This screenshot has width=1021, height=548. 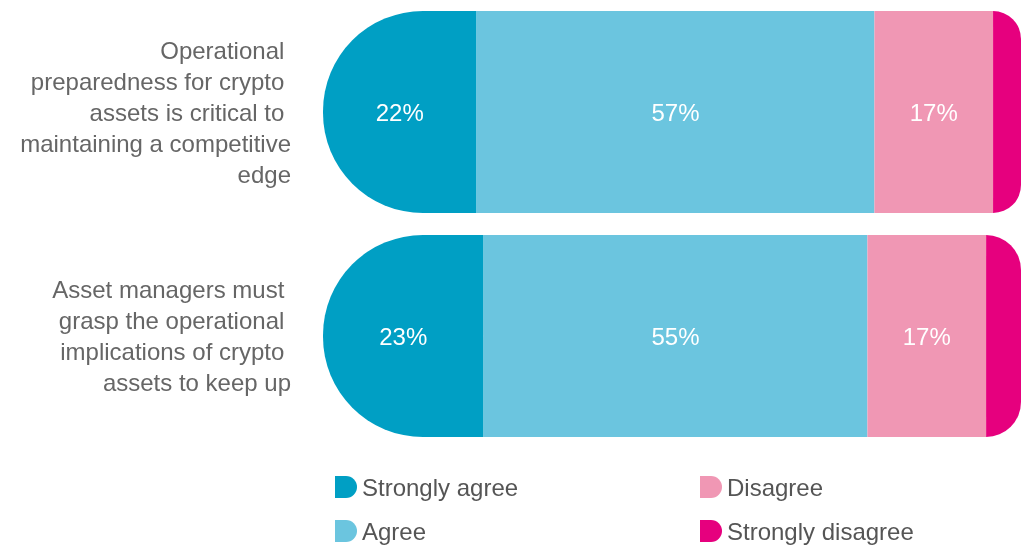 I want to click on y-tick-label: Asset managers must grasp the operational implications of crypto assets to keep up, so click(x=171, y=336).